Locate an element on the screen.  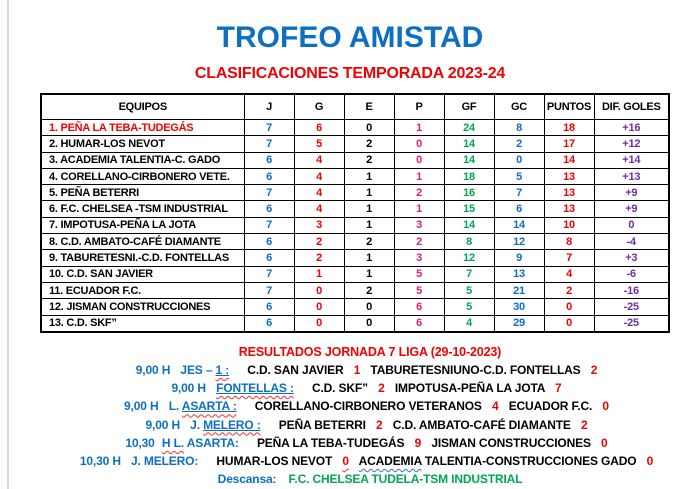
stat-cell-gc: 29 is located at coordinates (519, 323).